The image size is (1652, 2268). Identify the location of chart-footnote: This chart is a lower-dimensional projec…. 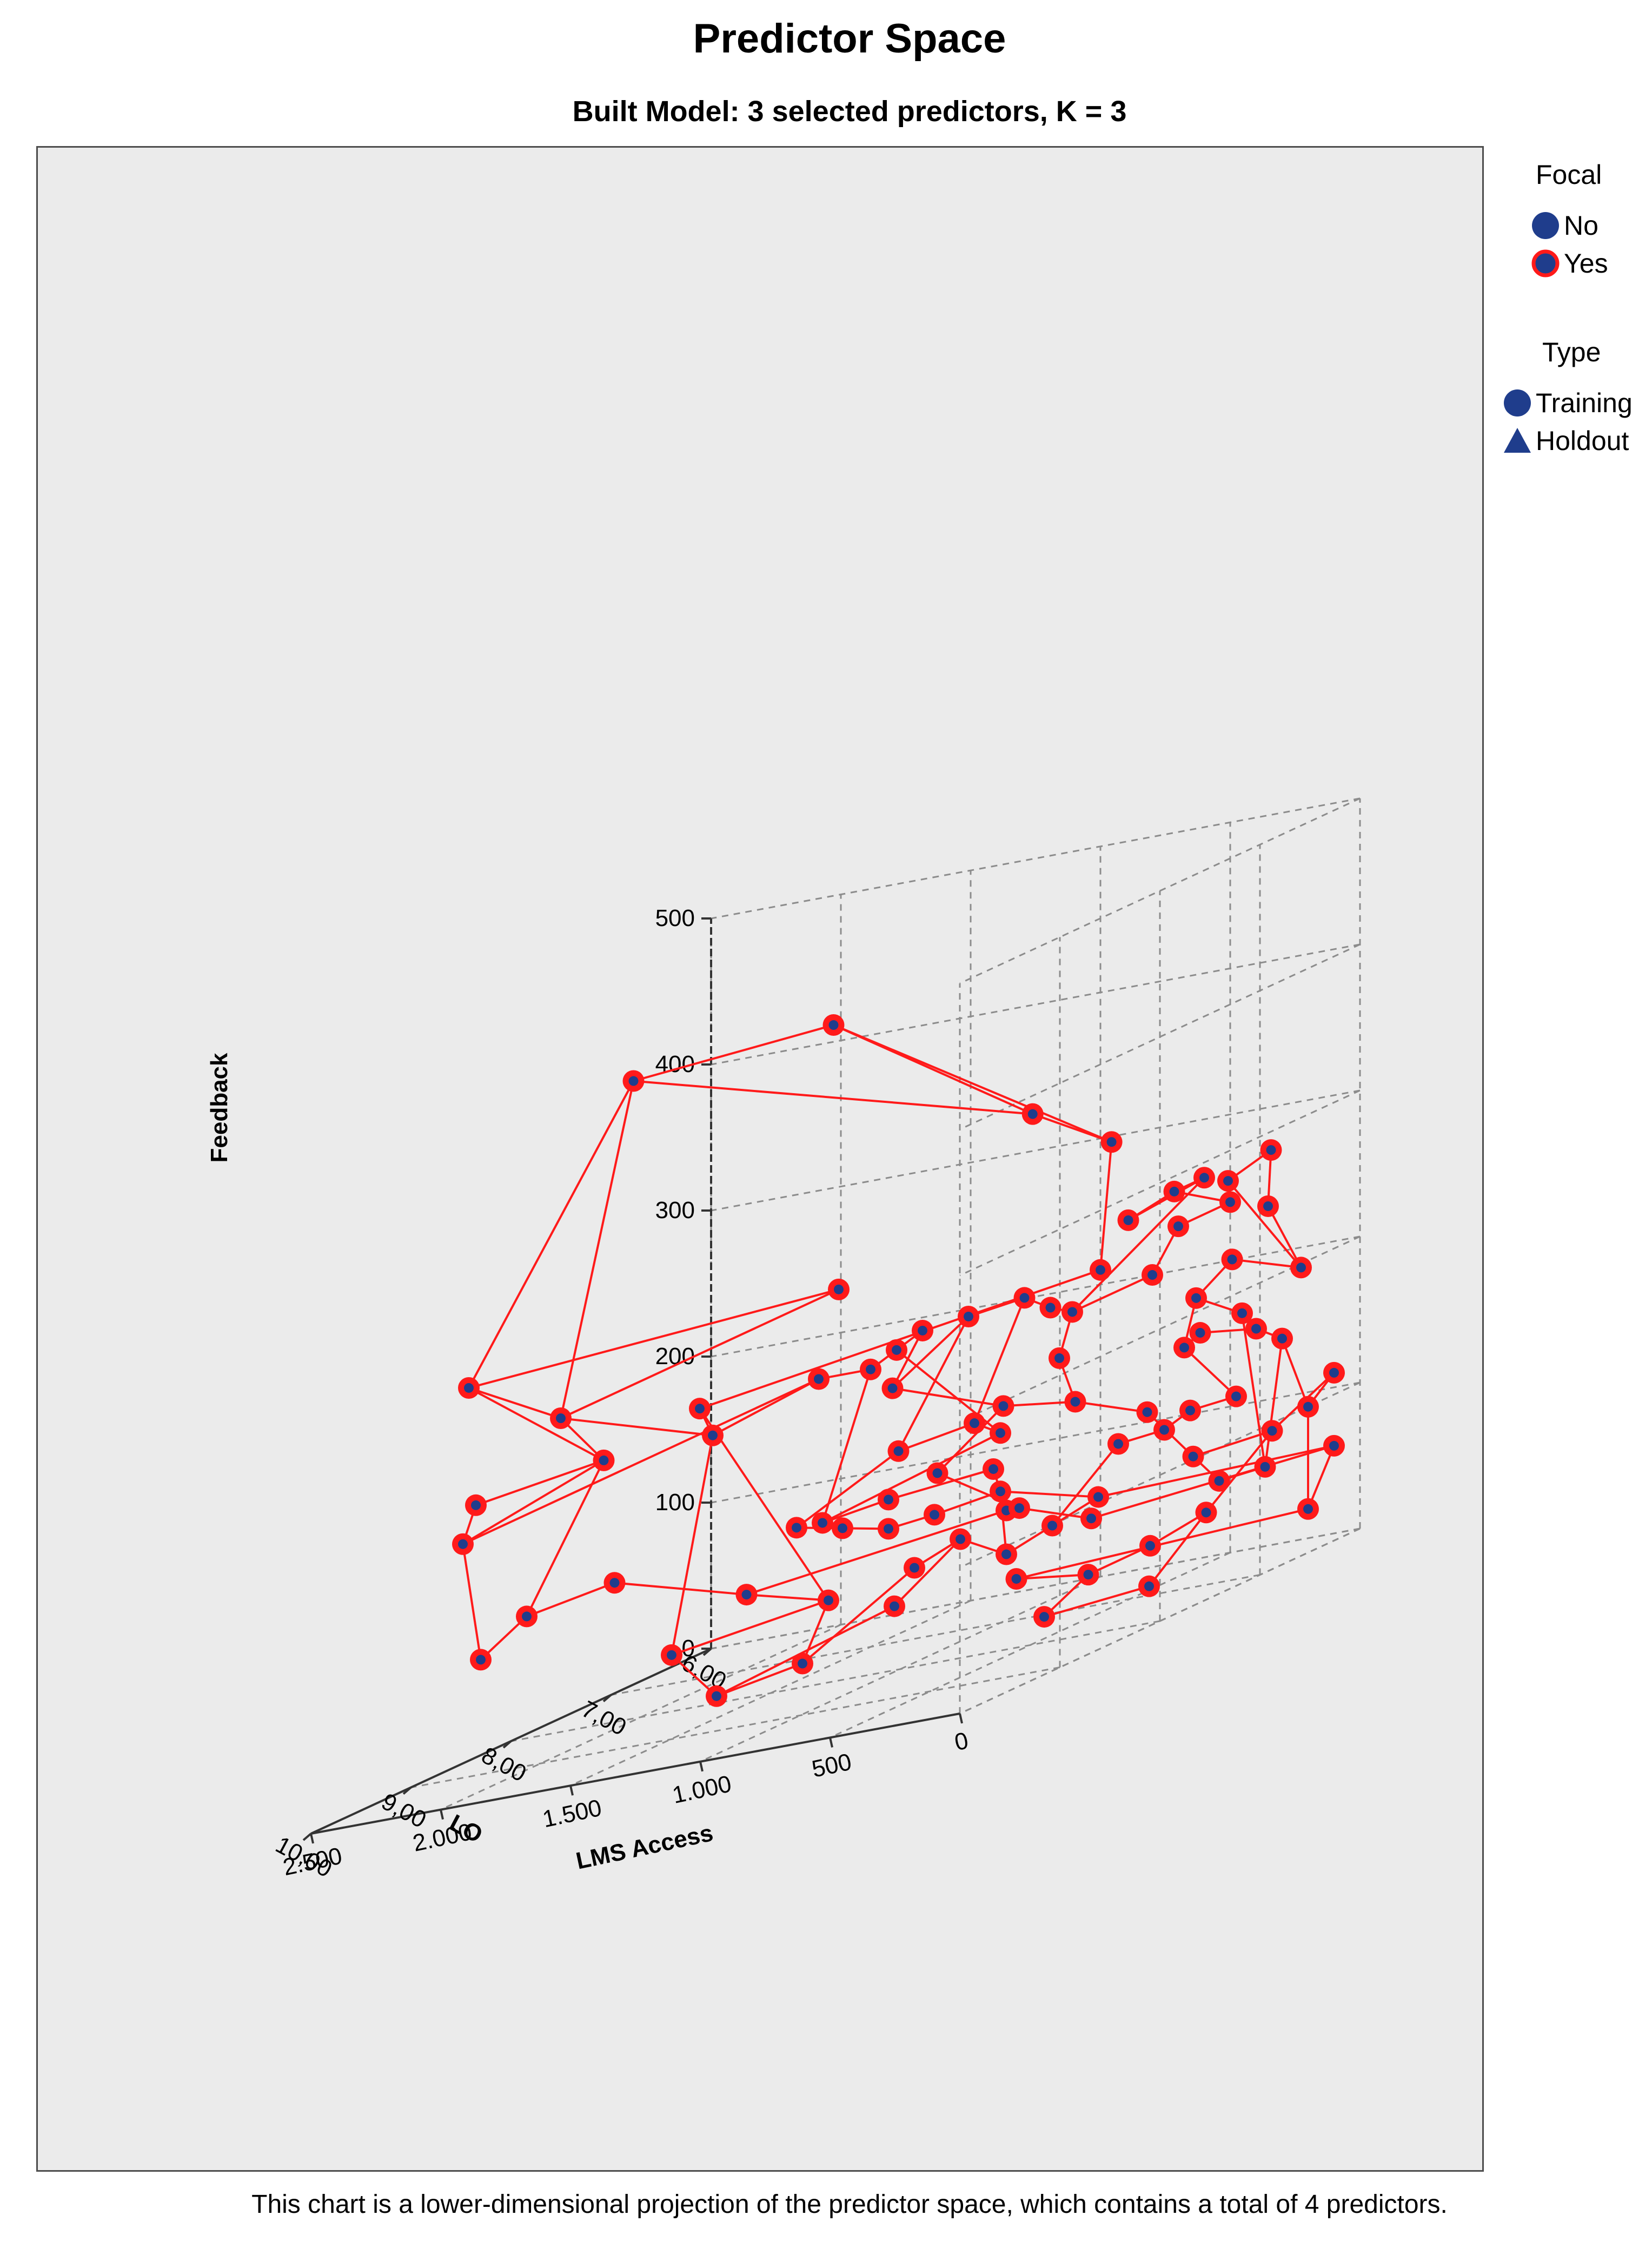
(849, 2204).